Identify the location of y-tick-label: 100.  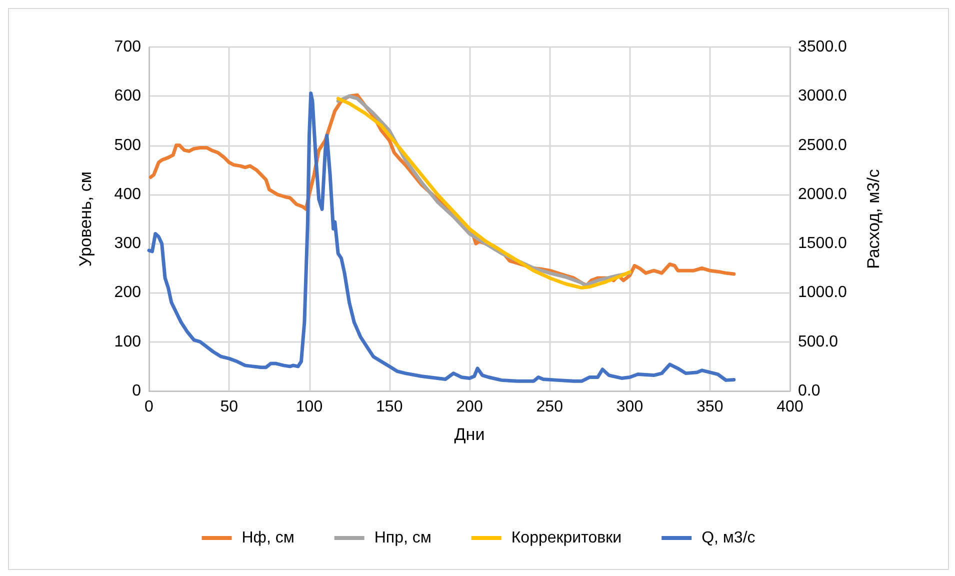
(128, 341).